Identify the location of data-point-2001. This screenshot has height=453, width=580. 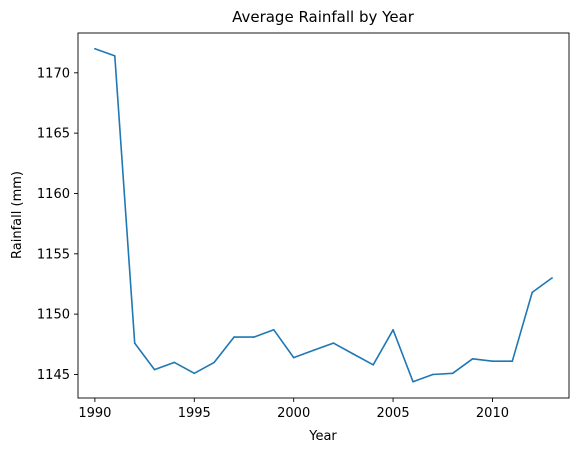
(313, 350).